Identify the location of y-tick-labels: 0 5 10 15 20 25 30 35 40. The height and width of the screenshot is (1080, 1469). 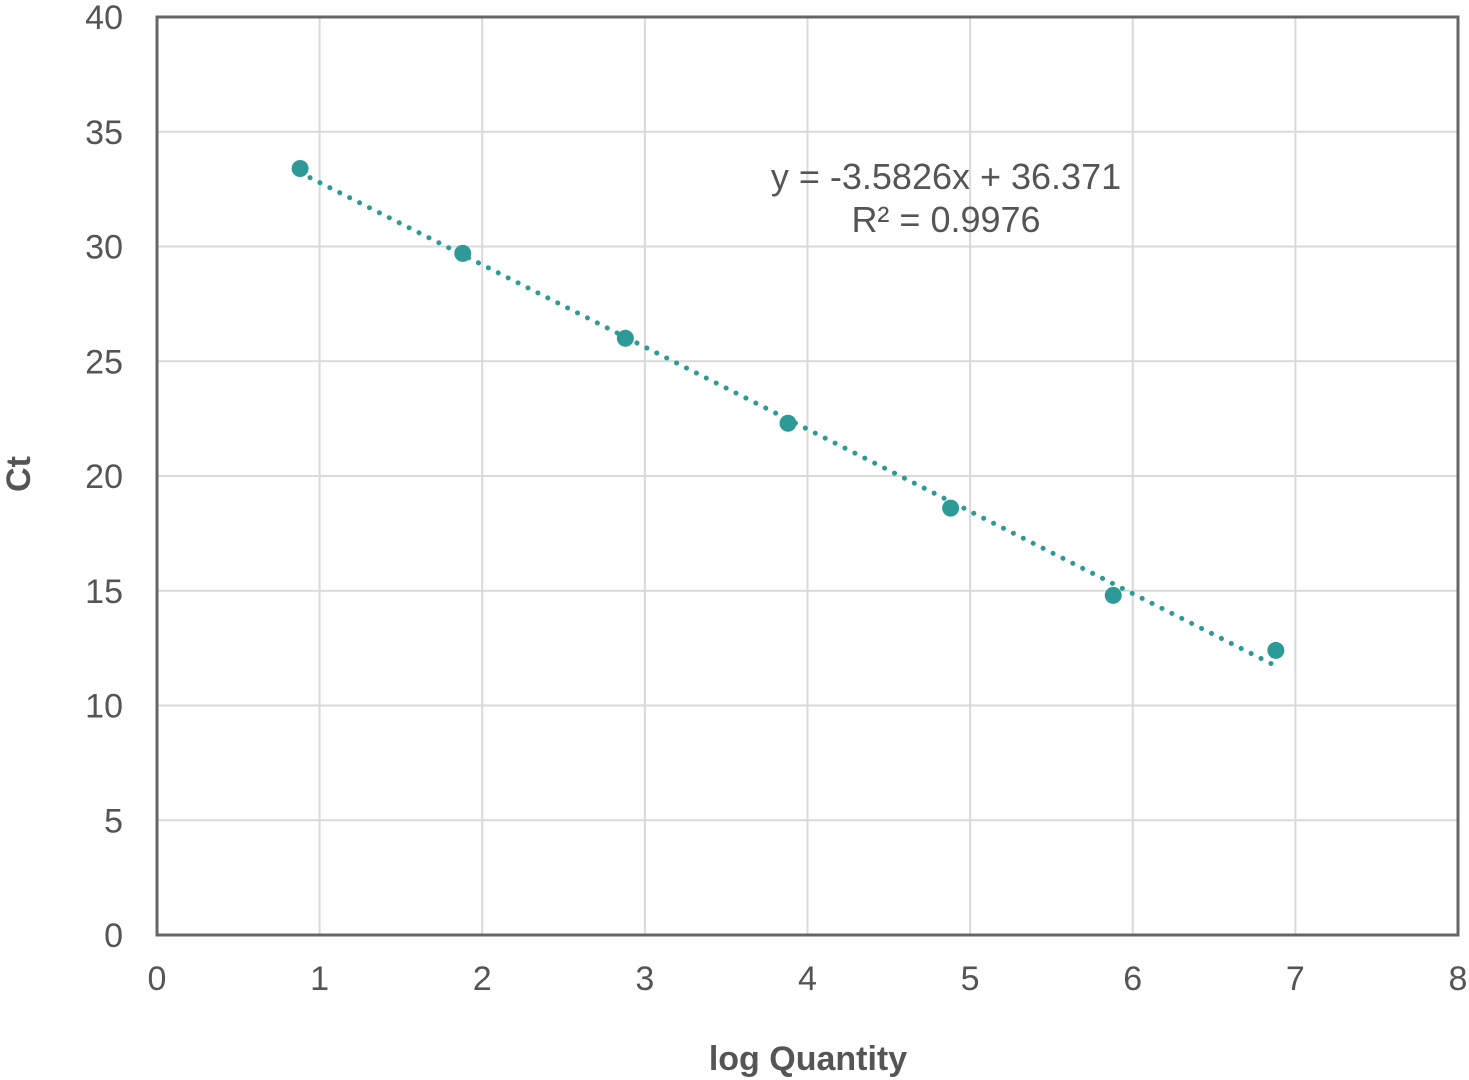
(104, 477).